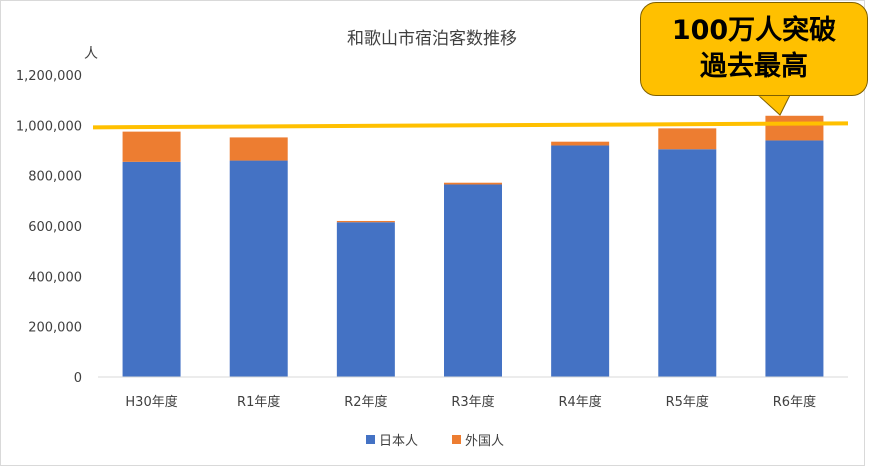  What do you see at coordinates (49, 76) in the screenshot?
I see `y-tick-label: 1,200,000` at bounding box center [49, 76].